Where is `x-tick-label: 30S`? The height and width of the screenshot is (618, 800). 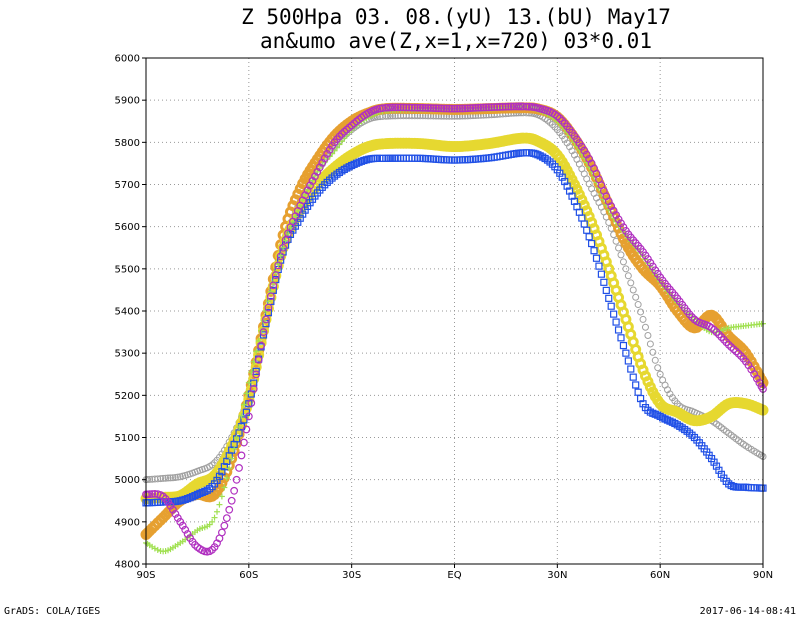
x-tick-label: 30S is located at coordinates (351, 575).